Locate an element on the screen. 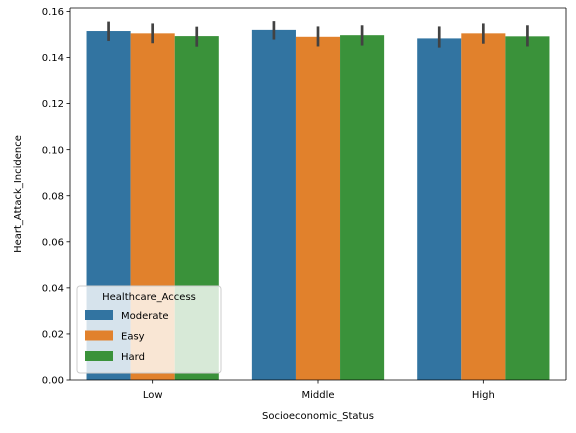 This screenshot has height=433, width=576. y-tick-label: 0.08 is located at coordinates (53, 196).